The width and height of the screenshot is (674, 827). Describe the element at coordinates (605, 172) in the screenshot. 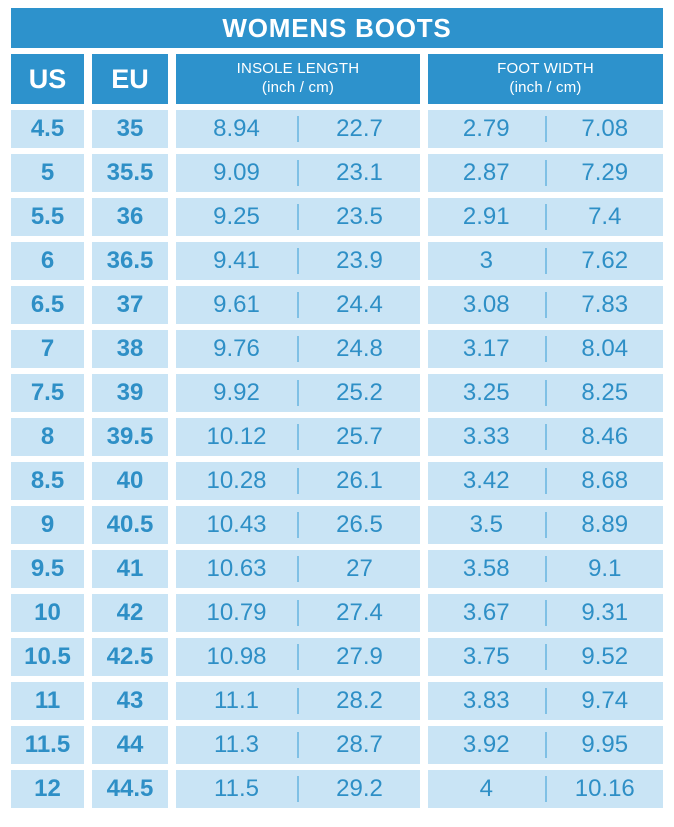

I see `width-cm-value: 7.29` at that location.